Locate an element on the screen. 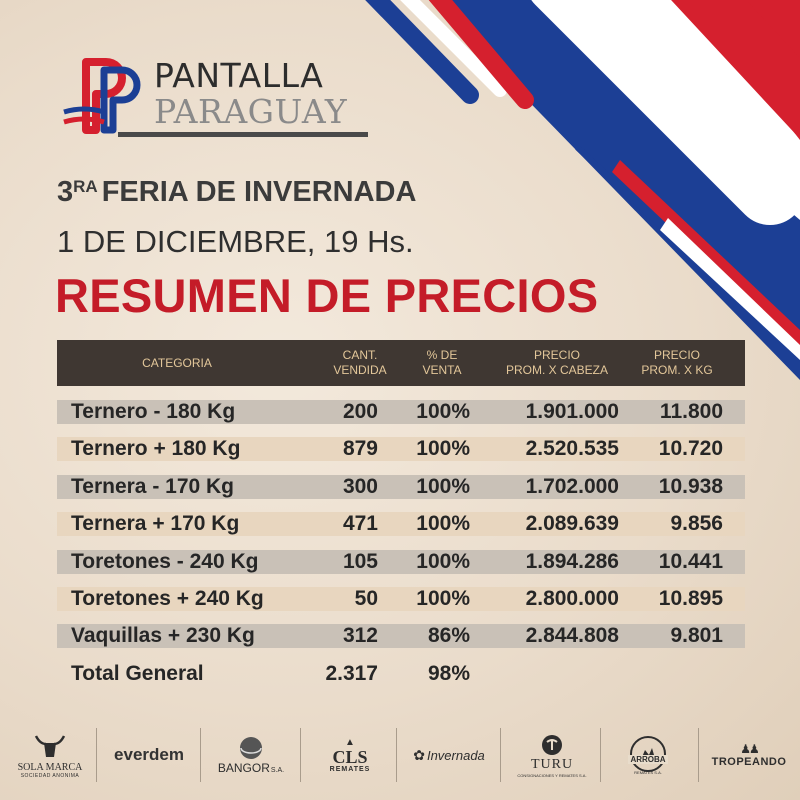 This screenshot has height=800, width=800. cell-categoria: Ternera - 170 Kg is located at coordinates (153, 486).